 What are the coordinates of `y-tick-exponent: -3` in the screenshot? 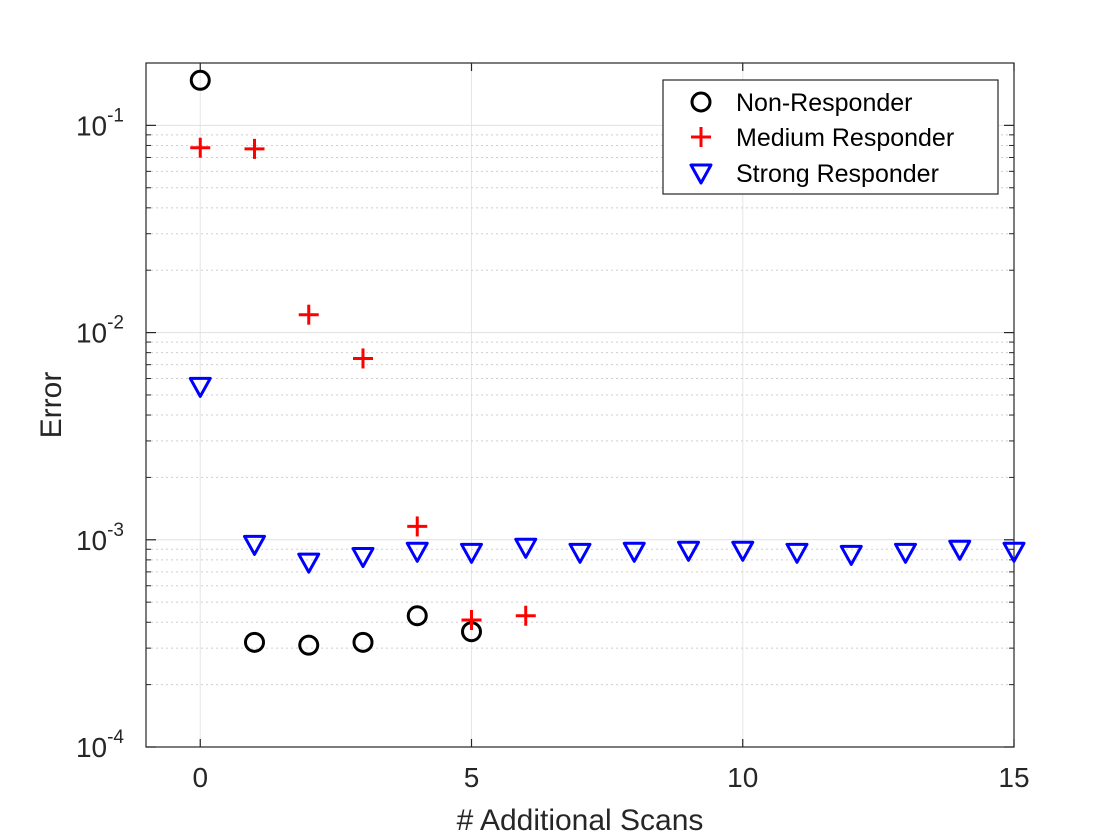 It's located at (115, 530).